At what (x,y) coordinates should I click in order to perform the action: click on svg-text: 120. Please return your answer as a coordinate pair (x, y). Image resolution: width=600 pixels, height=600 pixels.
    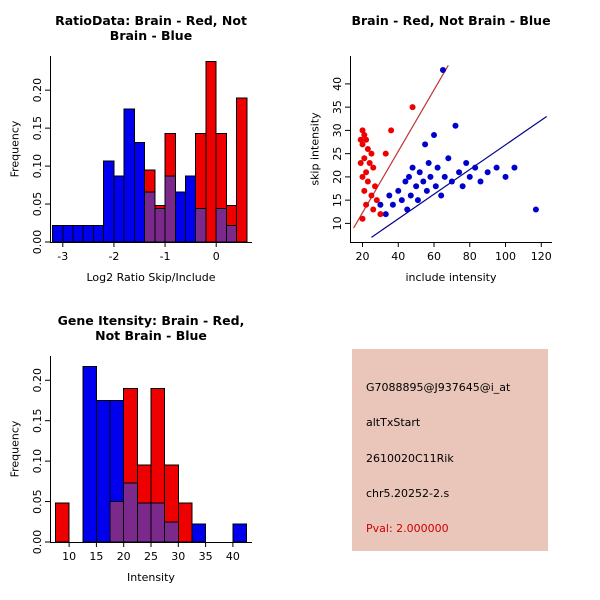
    Looking at the image, I should click on (541, 256).